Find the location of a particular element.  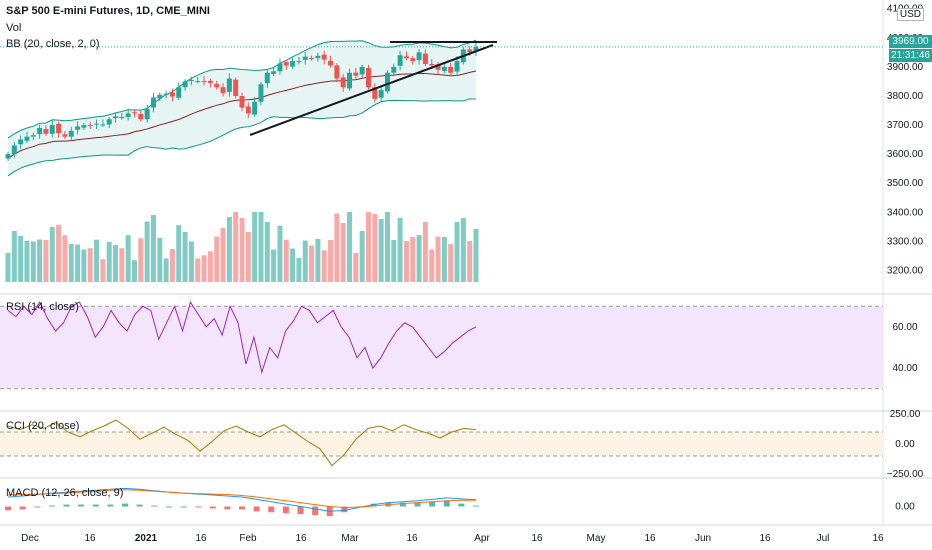

time-axis-label: Mar is located at coordinates (350, 538).